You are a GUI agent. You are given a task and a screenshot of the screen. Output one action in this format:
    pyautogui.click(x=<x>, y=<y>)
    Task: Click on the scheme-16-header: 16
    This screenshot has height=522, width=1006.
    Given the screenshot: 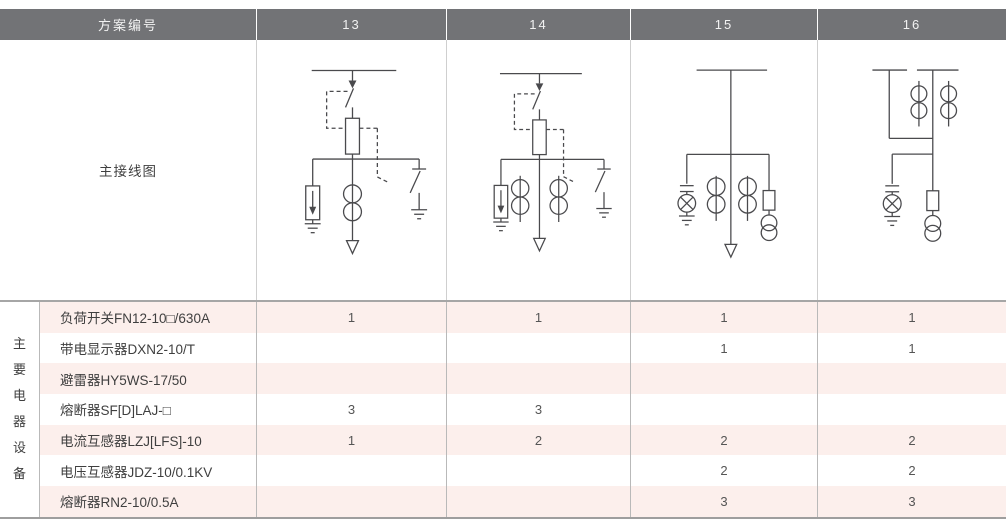 What is the action you would take?
    pyautogui.click(x=912, y=24)
    